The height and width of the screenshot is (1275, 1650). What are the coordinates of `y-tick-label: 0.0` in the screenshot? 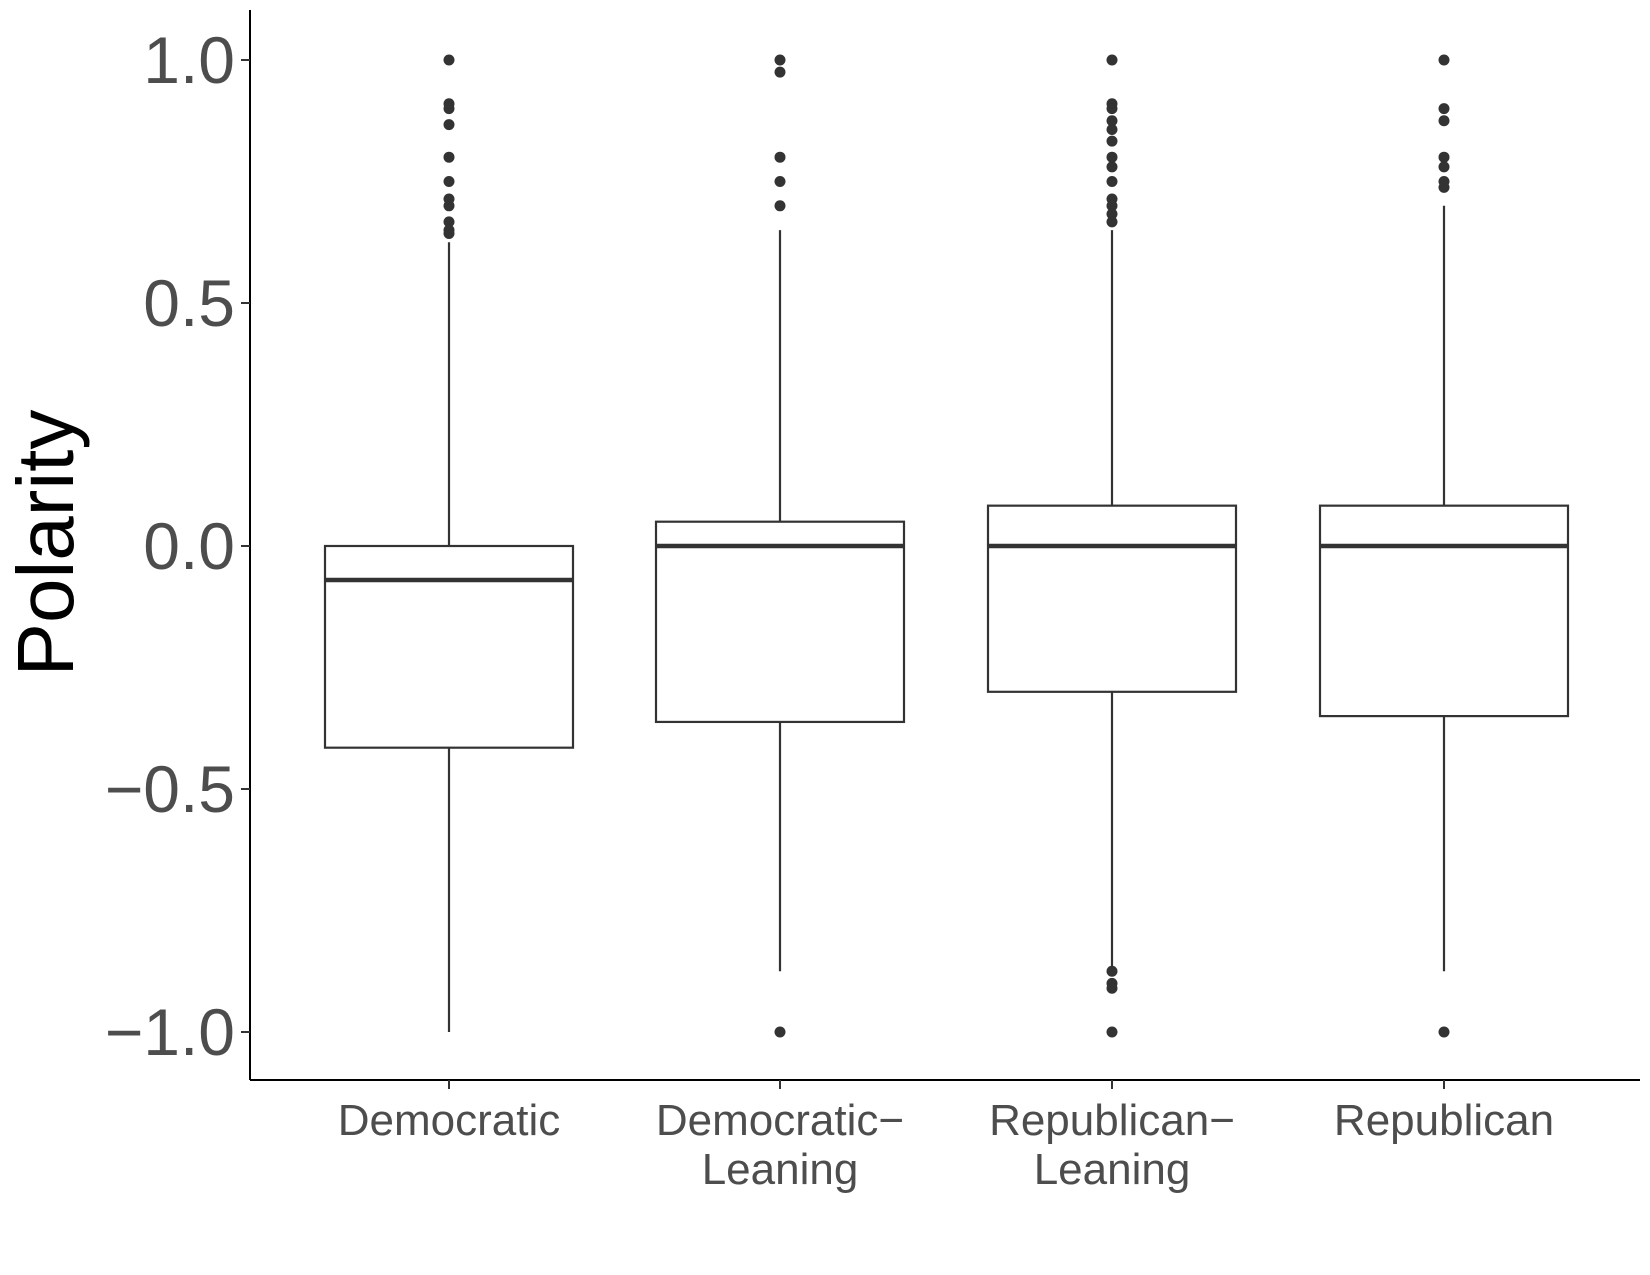 It's located at (189, 546).